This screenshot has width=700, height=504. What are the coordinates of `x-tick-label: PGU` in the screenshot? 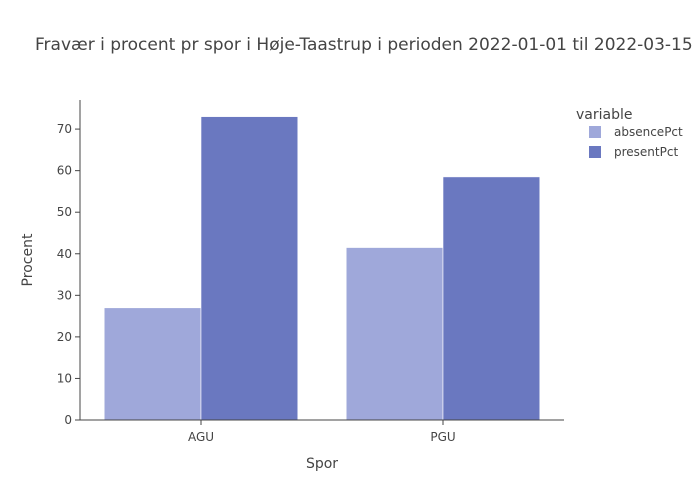 It's located at (442, 437).